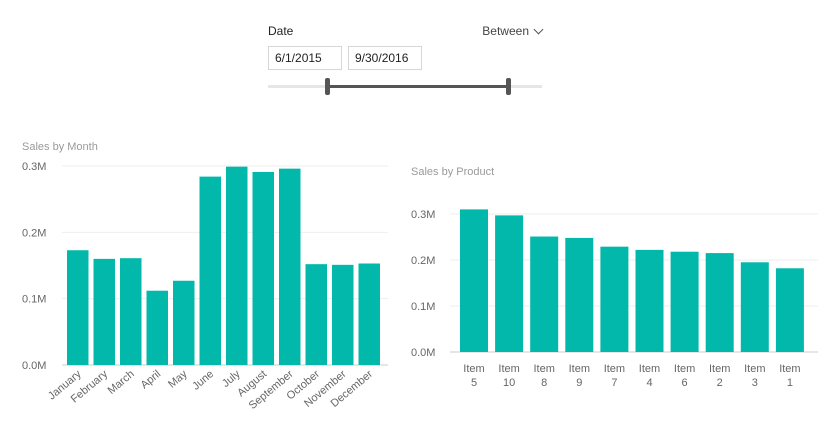  I want to click on x-tick-label: Item 7, so click(614, 376).